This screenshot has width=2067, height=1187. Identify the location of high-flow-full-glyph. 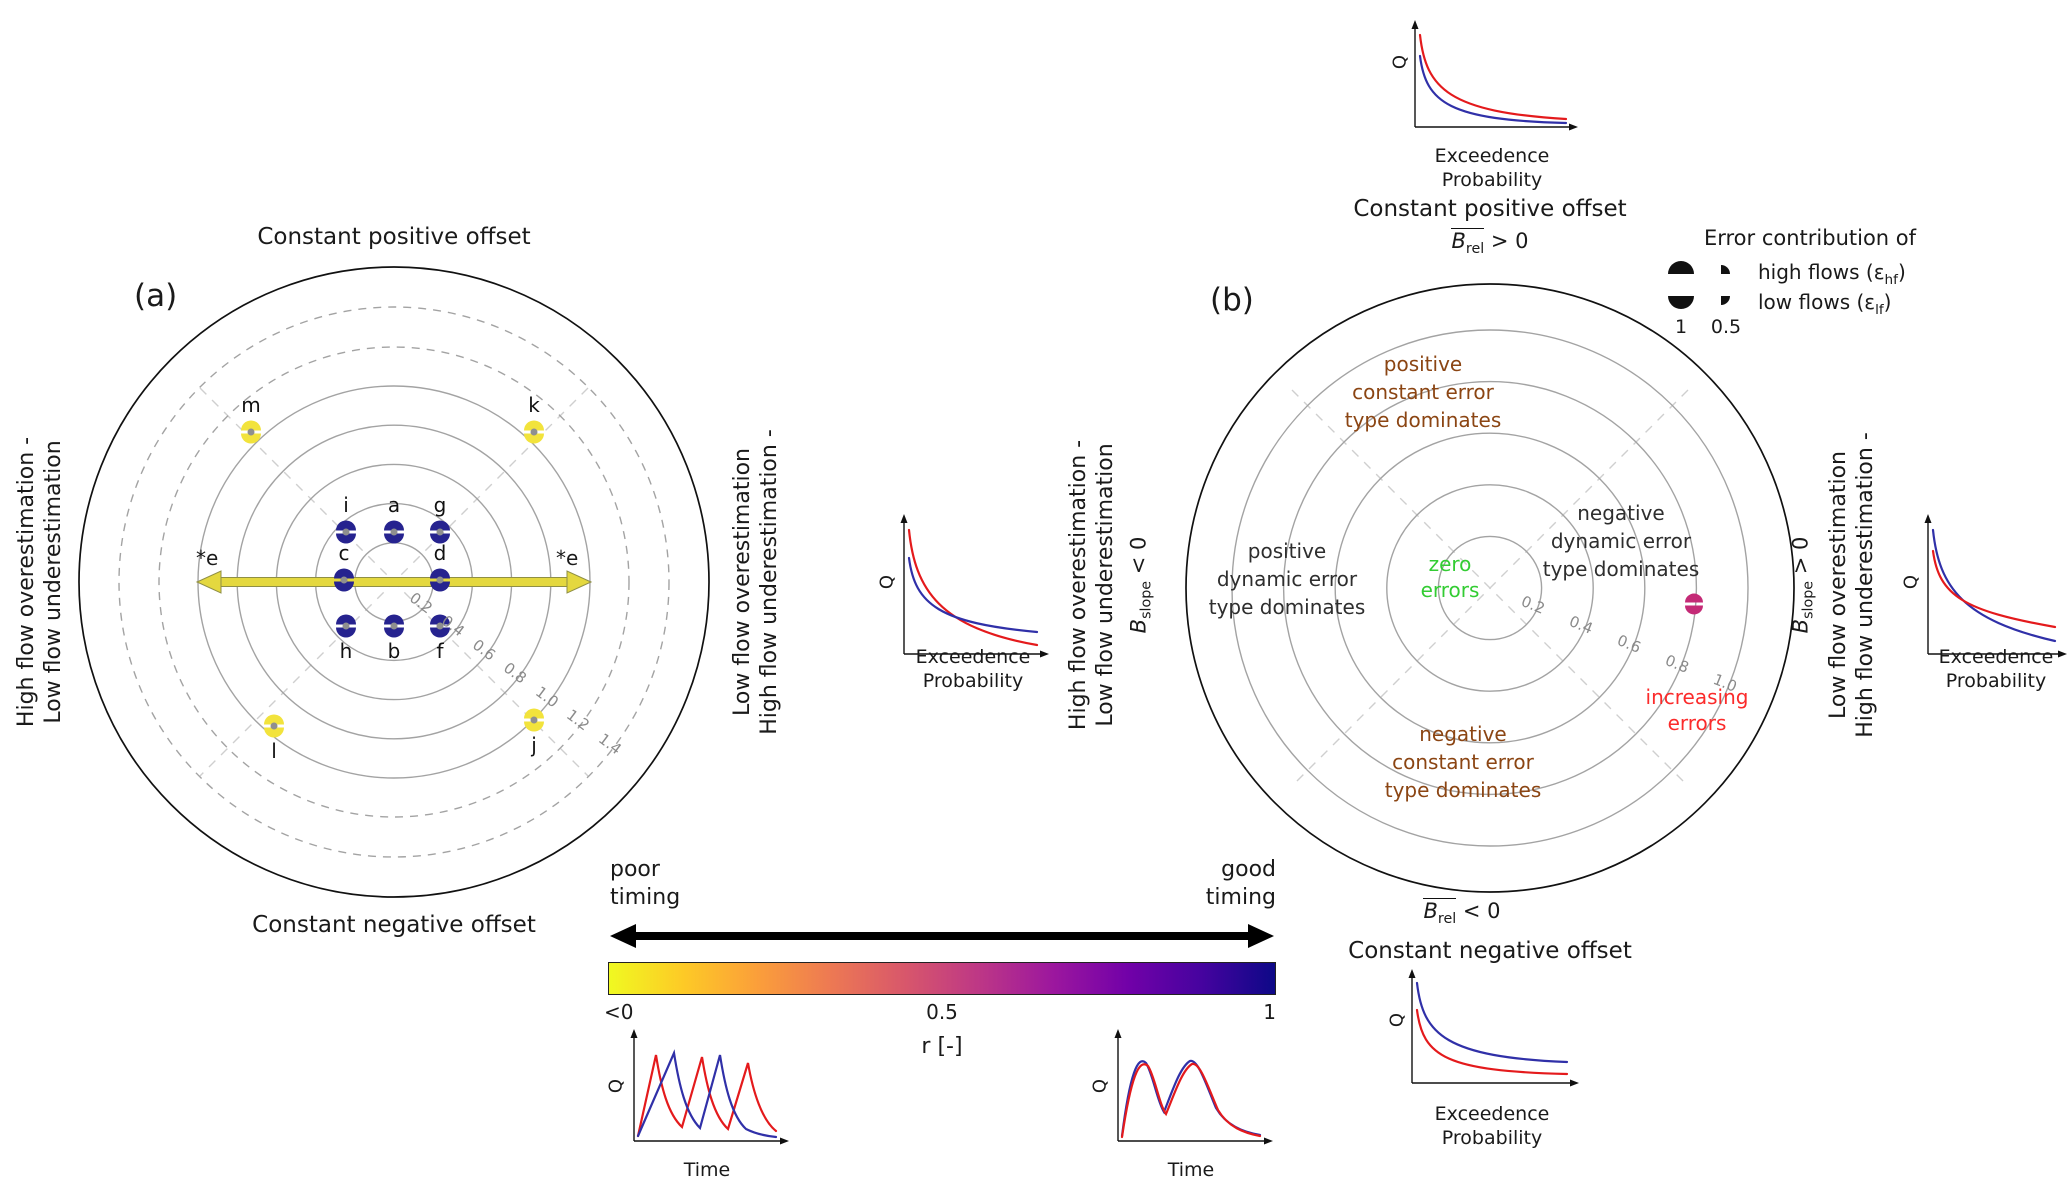
(1681, 267).